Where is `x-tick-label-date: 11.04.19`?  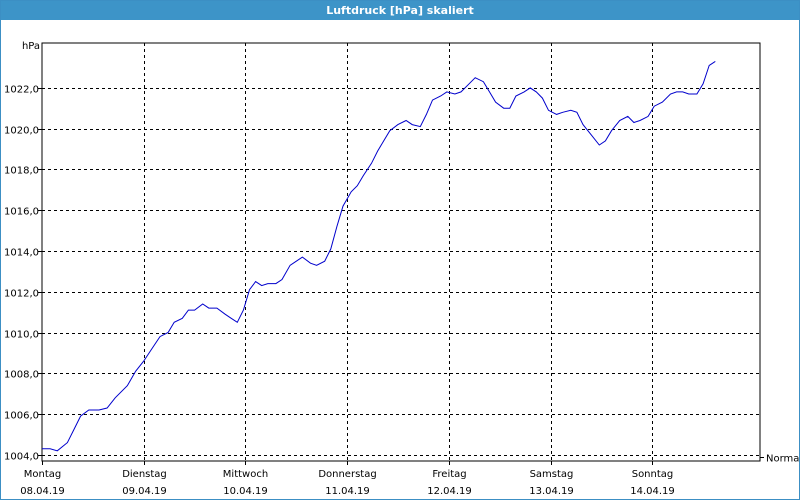
x-tick-label-date: 11.04.19 is located at coordinates (347, 491).